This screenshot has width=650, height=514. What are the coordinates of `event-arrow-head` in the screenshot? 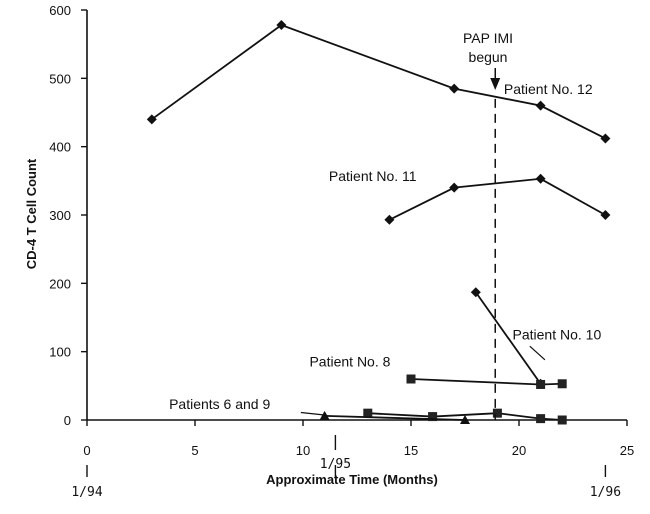 It's located at (495, 84).